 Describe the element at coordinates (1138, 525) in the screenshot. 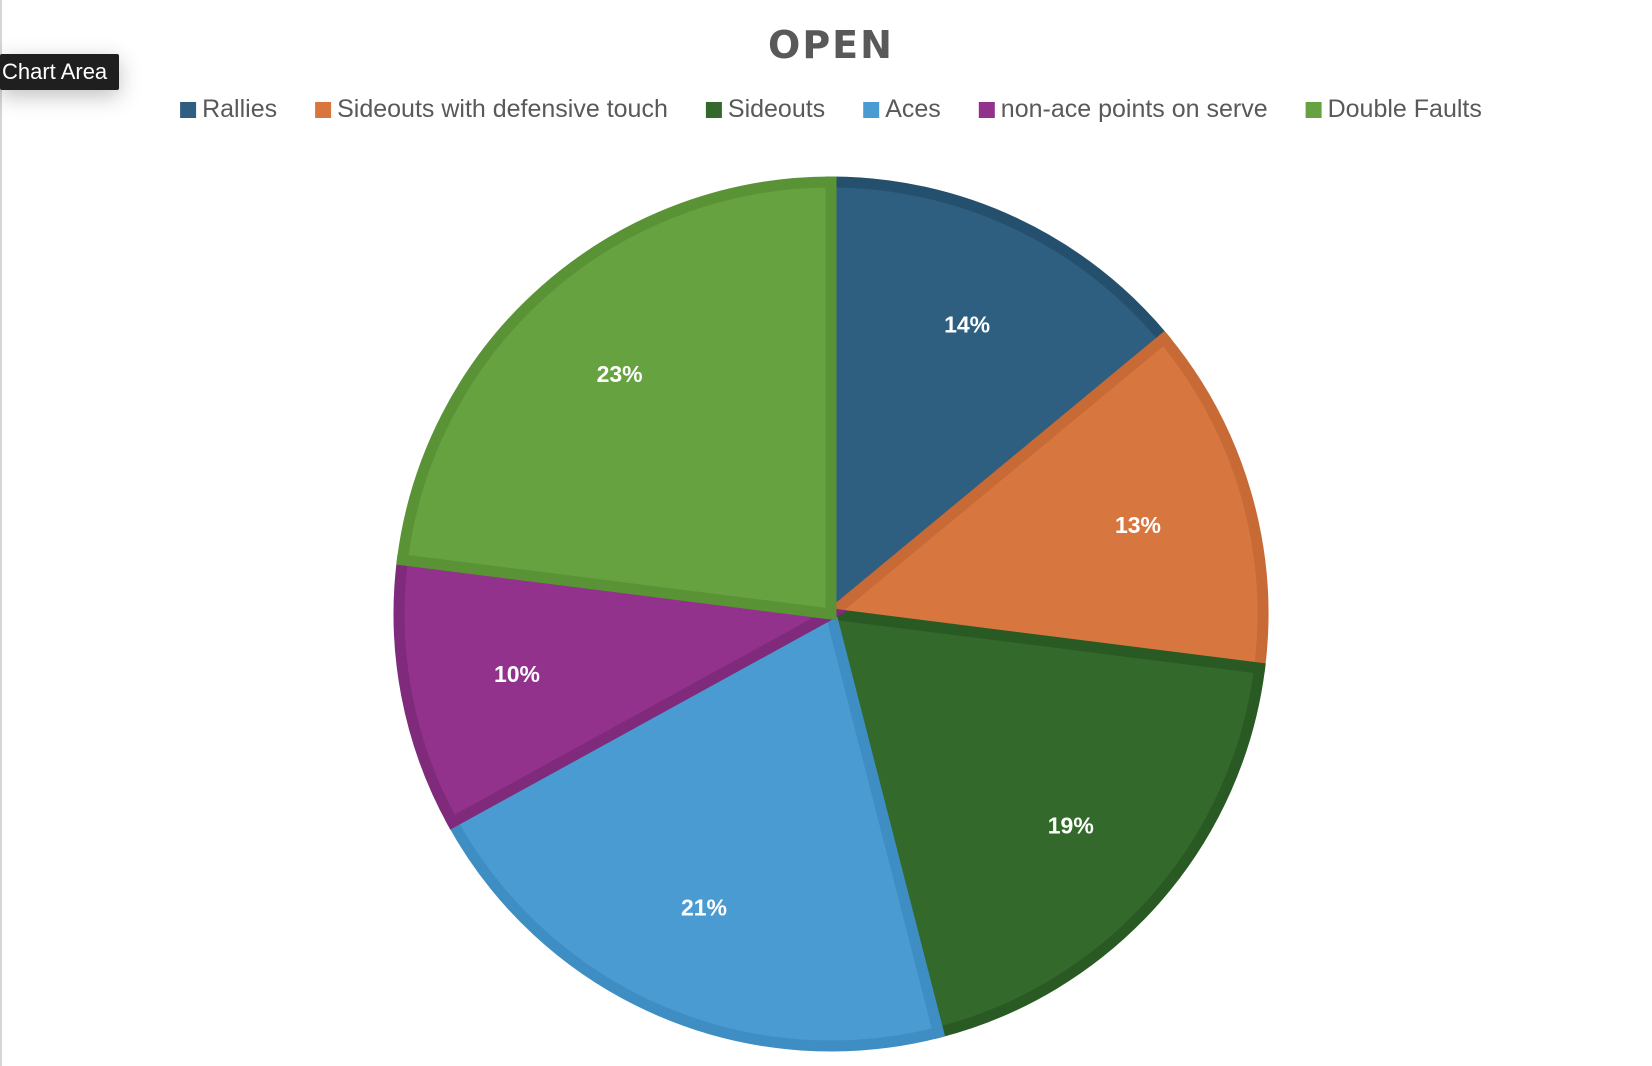

I see `data-label-sideouts-with-defensive-touch: 13%` at that location.